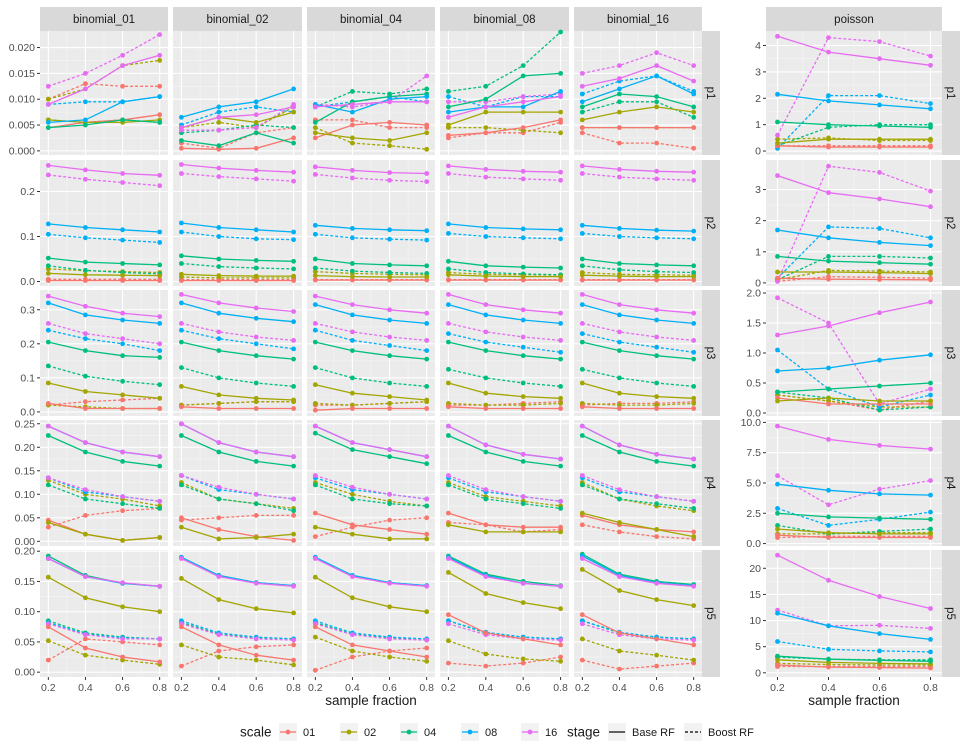 Image resolution: width=969 pixels, height=754 pixels. Describe the element at coordinates (371, 98) in the screenshot. I see `series-line-binomial_04-p1-04-boost` at that location.